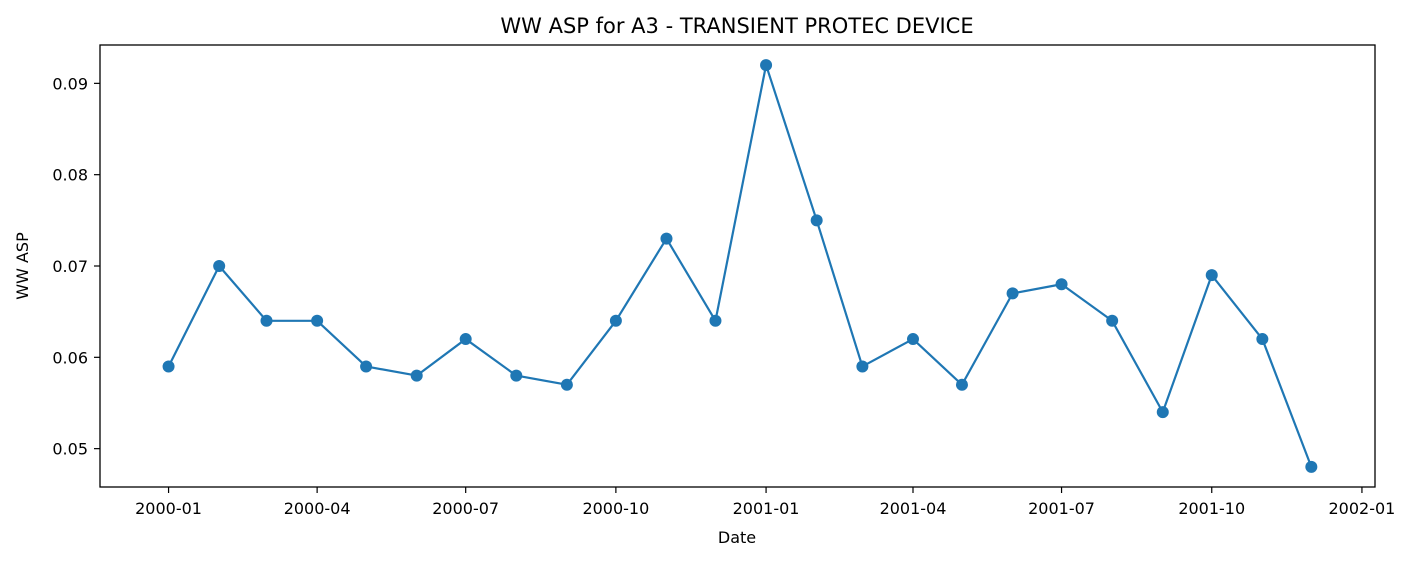 The image size is (1424, 561). I want to click on y-tick-label: 0.09, so click(70, 83).